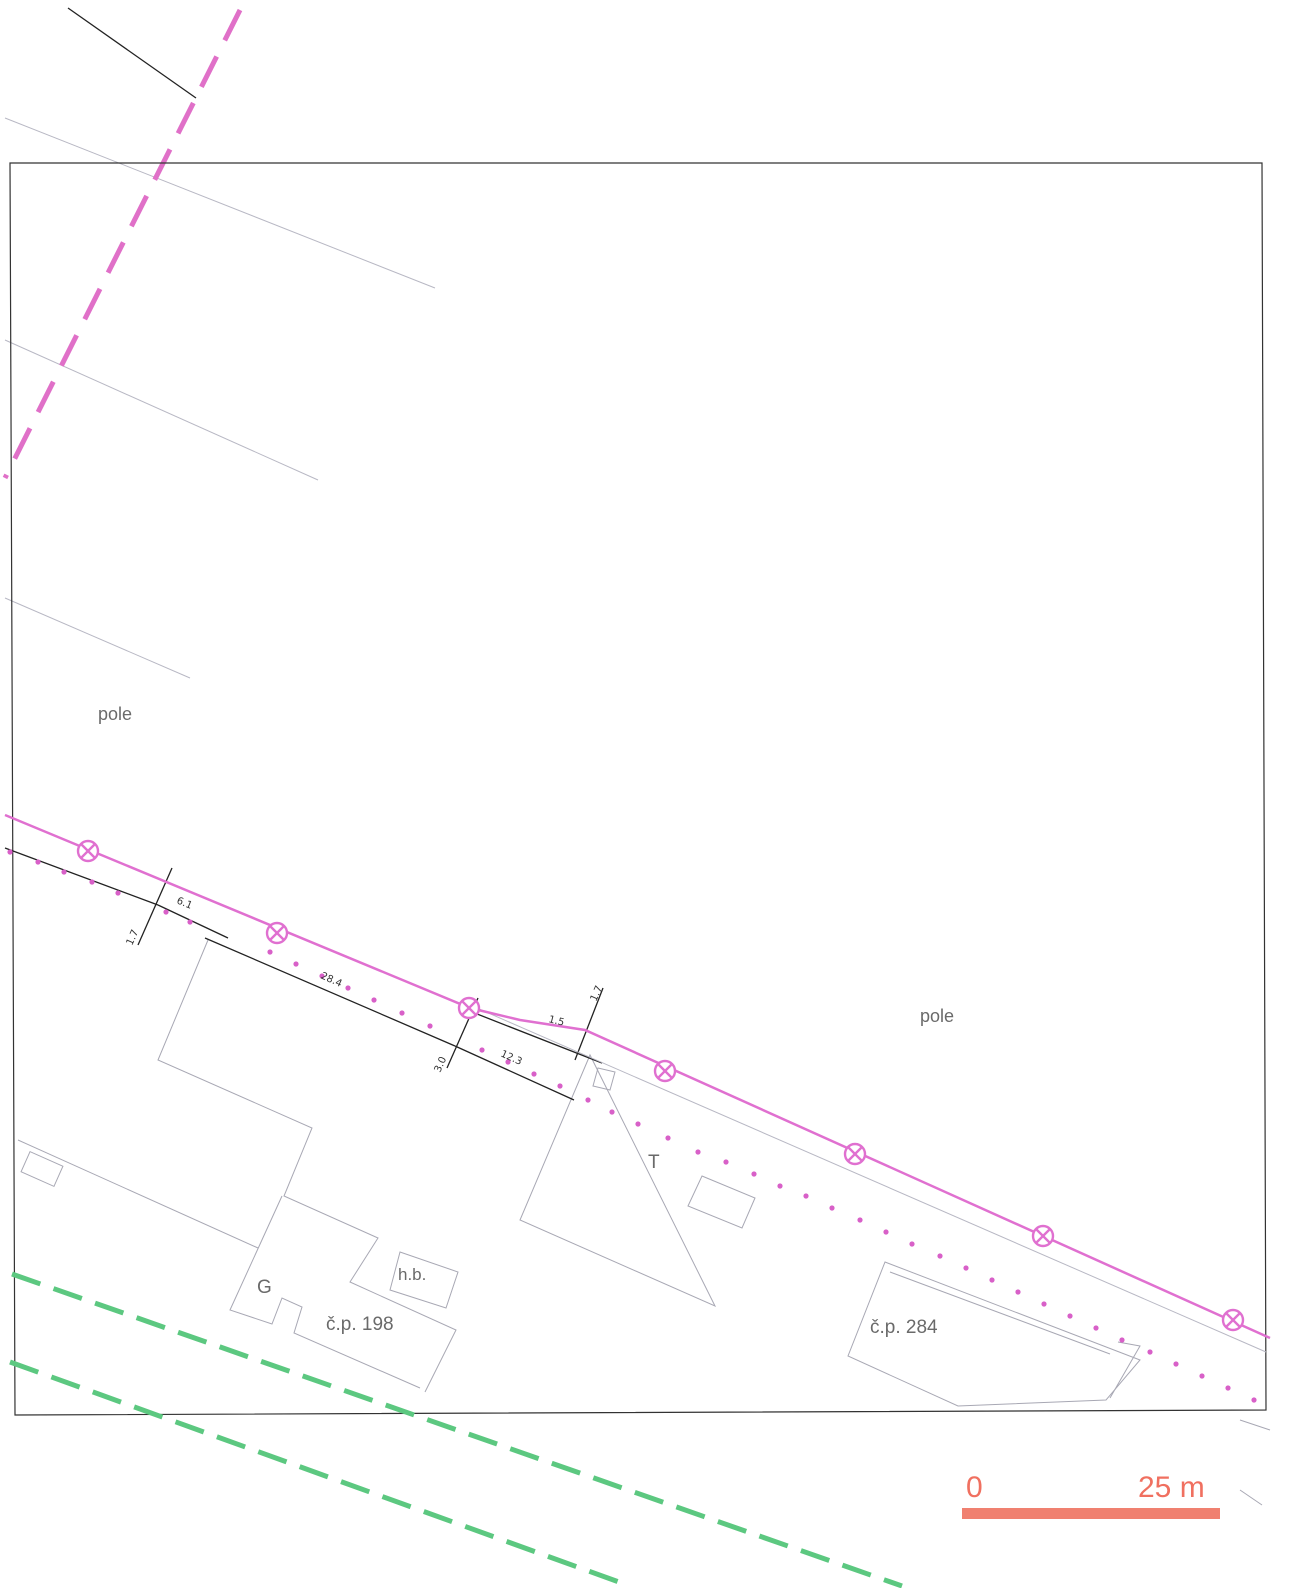 The height and width of the screenshot is (1588, 1289). Describe the element at coordinates (184, 904) in the screenshot. I see `dimension-label: 6.1` at that location.